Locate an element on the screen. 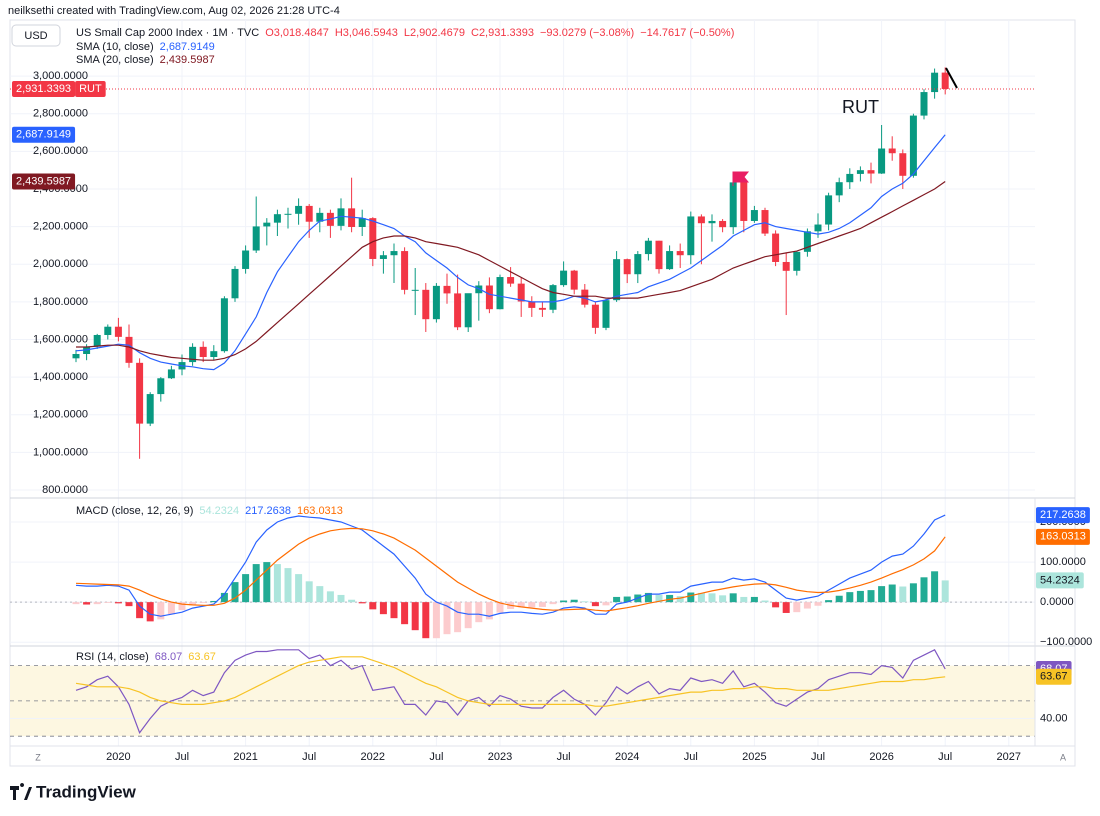  legend-value: 163.0313 is located at coordinates (320, 511).